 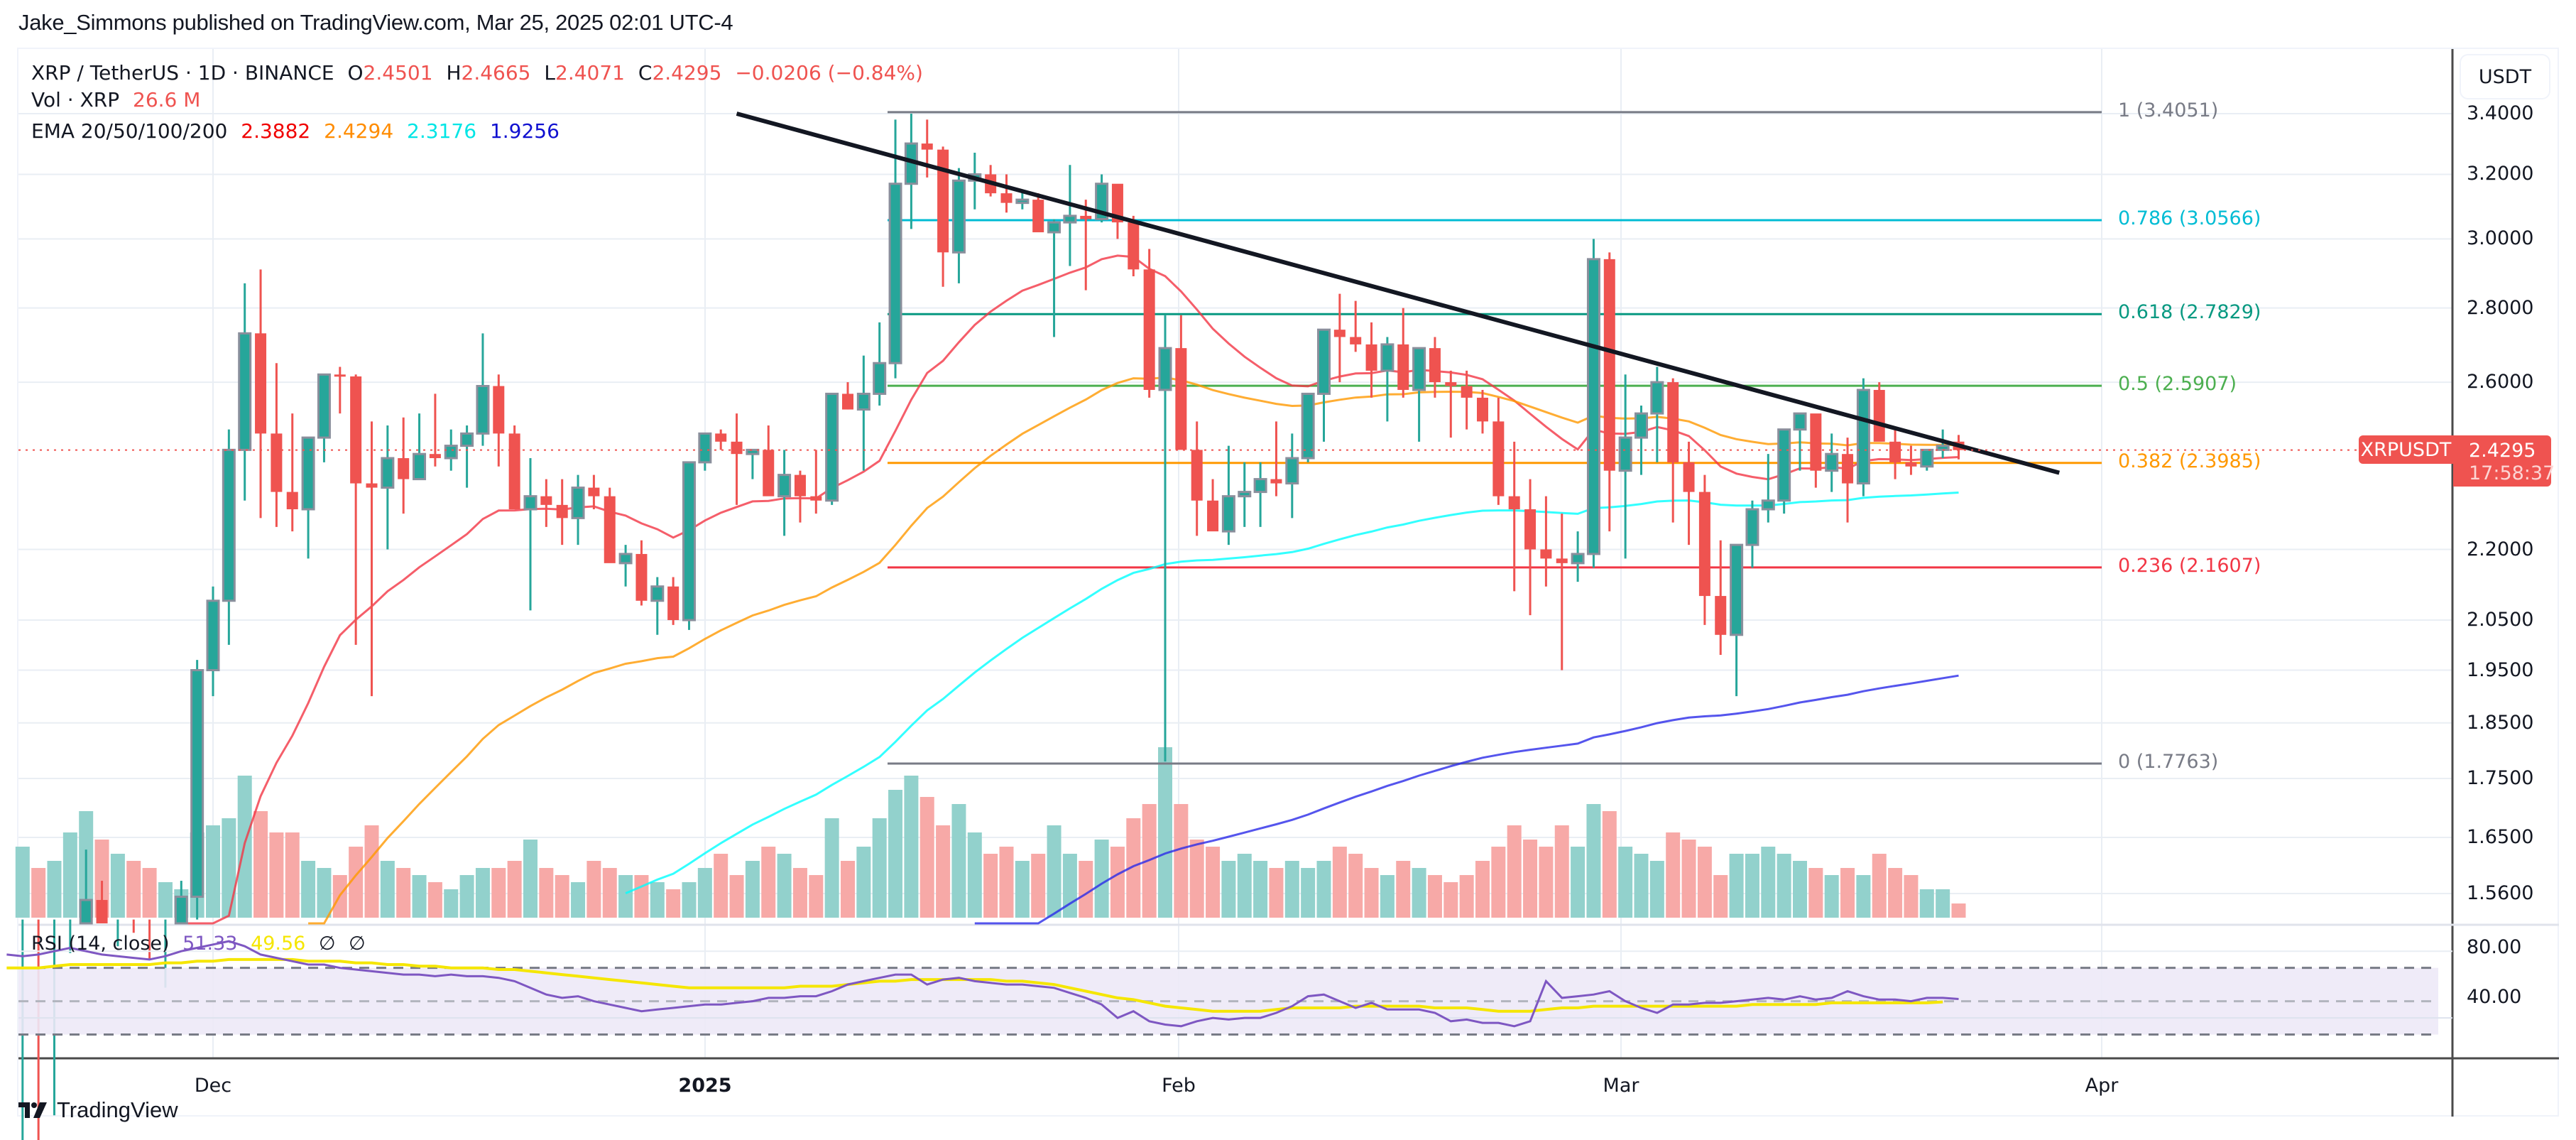 I want to click on volume-legend: Vol · XRP 26.6 M, so click(x=119, y=100).